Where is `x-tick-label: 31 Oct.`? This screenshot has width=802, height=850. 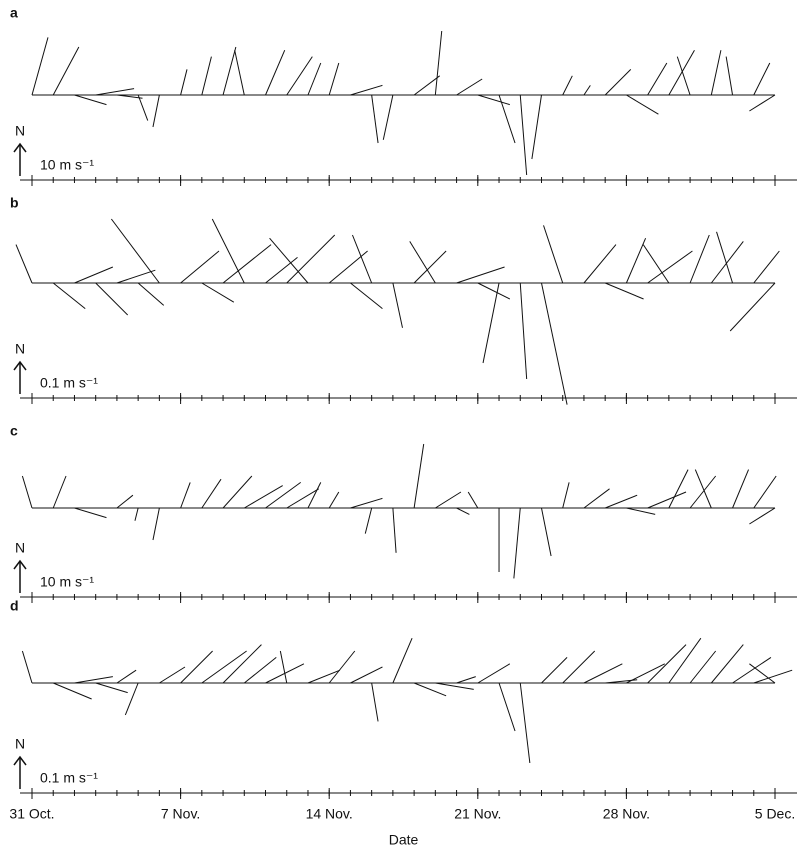 x-tick-label: 31 Oct. is located at coordinates (31, 814).